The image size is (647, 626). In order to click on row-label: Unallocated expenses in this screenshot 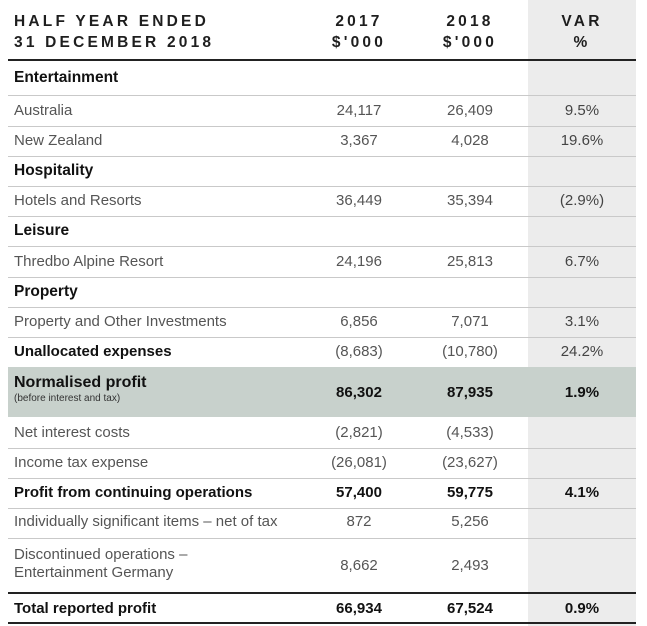, I will do `click(93, 351)`.